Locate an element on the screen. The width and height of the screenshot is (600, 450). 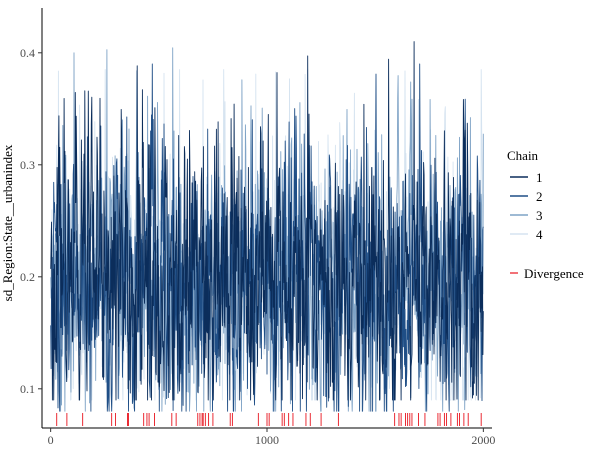
x-tick-label: 2000 is located at coordinates (483, 440).